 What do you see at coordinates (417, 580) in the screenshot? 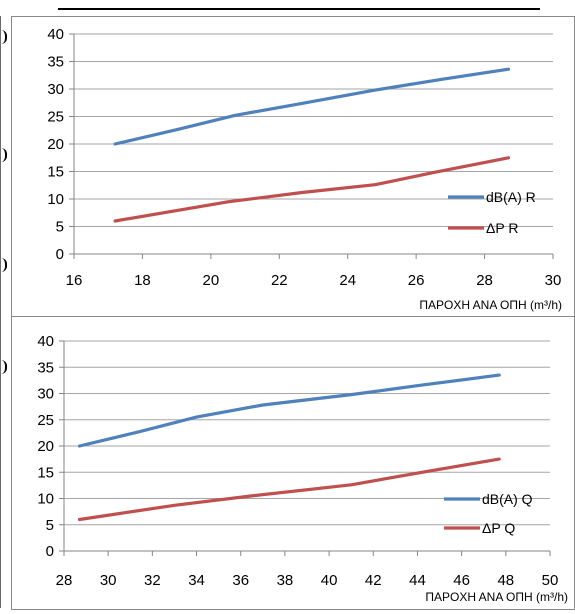
I see `x-tick-label: 44` at bounding box center [417, 580].